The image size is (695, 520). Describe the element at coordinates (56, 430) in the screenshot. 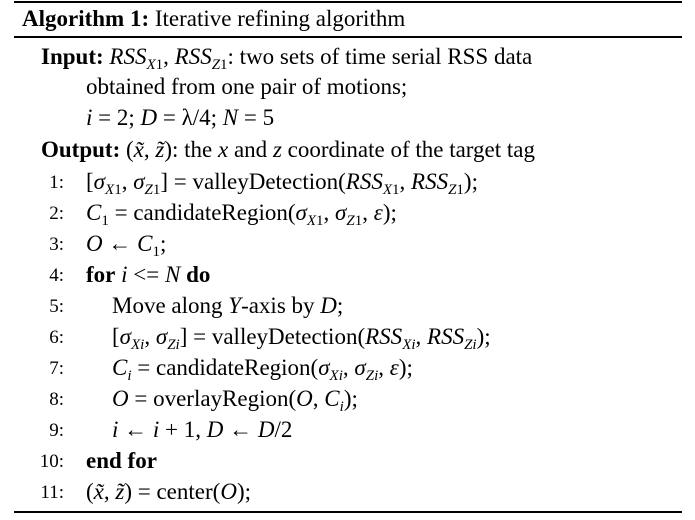

I see `step-number: 9:` at that location.